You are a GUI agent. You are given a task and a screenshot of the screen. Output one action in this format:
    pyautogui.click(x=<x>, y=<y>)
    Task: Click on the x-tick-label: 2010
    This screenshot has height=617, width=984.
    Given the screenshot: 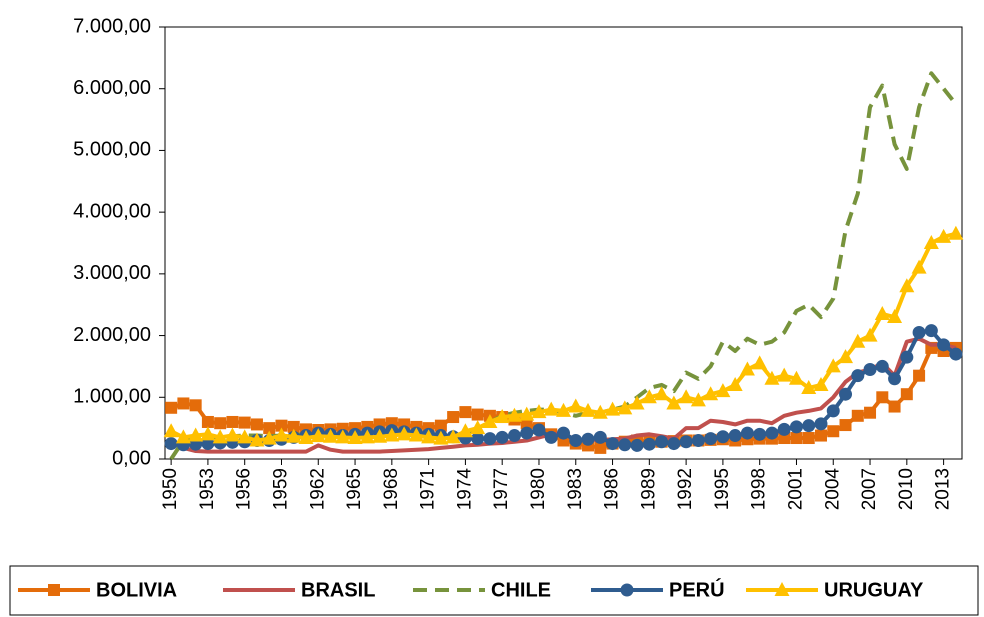 What is the action you would take?
    pyautogui.click(x=906, y=489)
    